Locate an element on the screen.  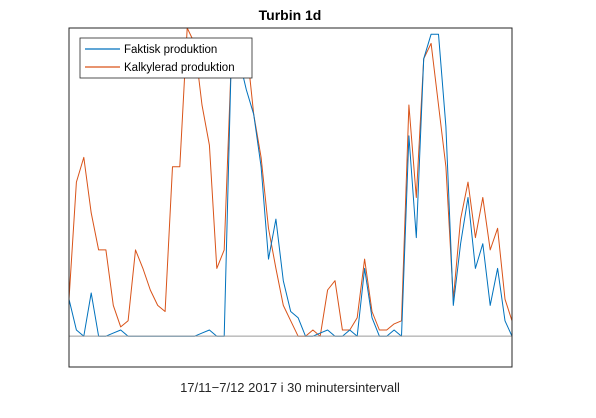
legend-box is located at coordinates (166, 58).